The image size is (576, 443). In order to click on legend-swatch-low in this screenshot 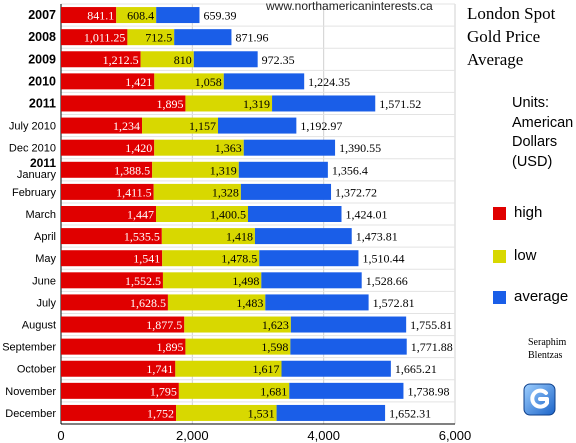, I will do `click(499, 256)`.